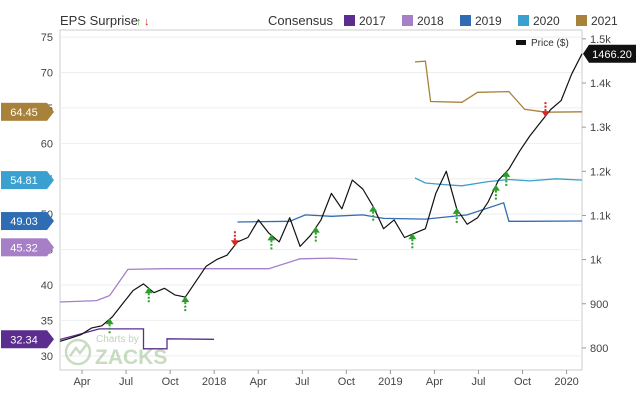 The height and width of the screenshot is (405, 640). Describe the element at coordinates (604, 21) in the screenshot. I see `legend-label-2021: 2021` at that location.